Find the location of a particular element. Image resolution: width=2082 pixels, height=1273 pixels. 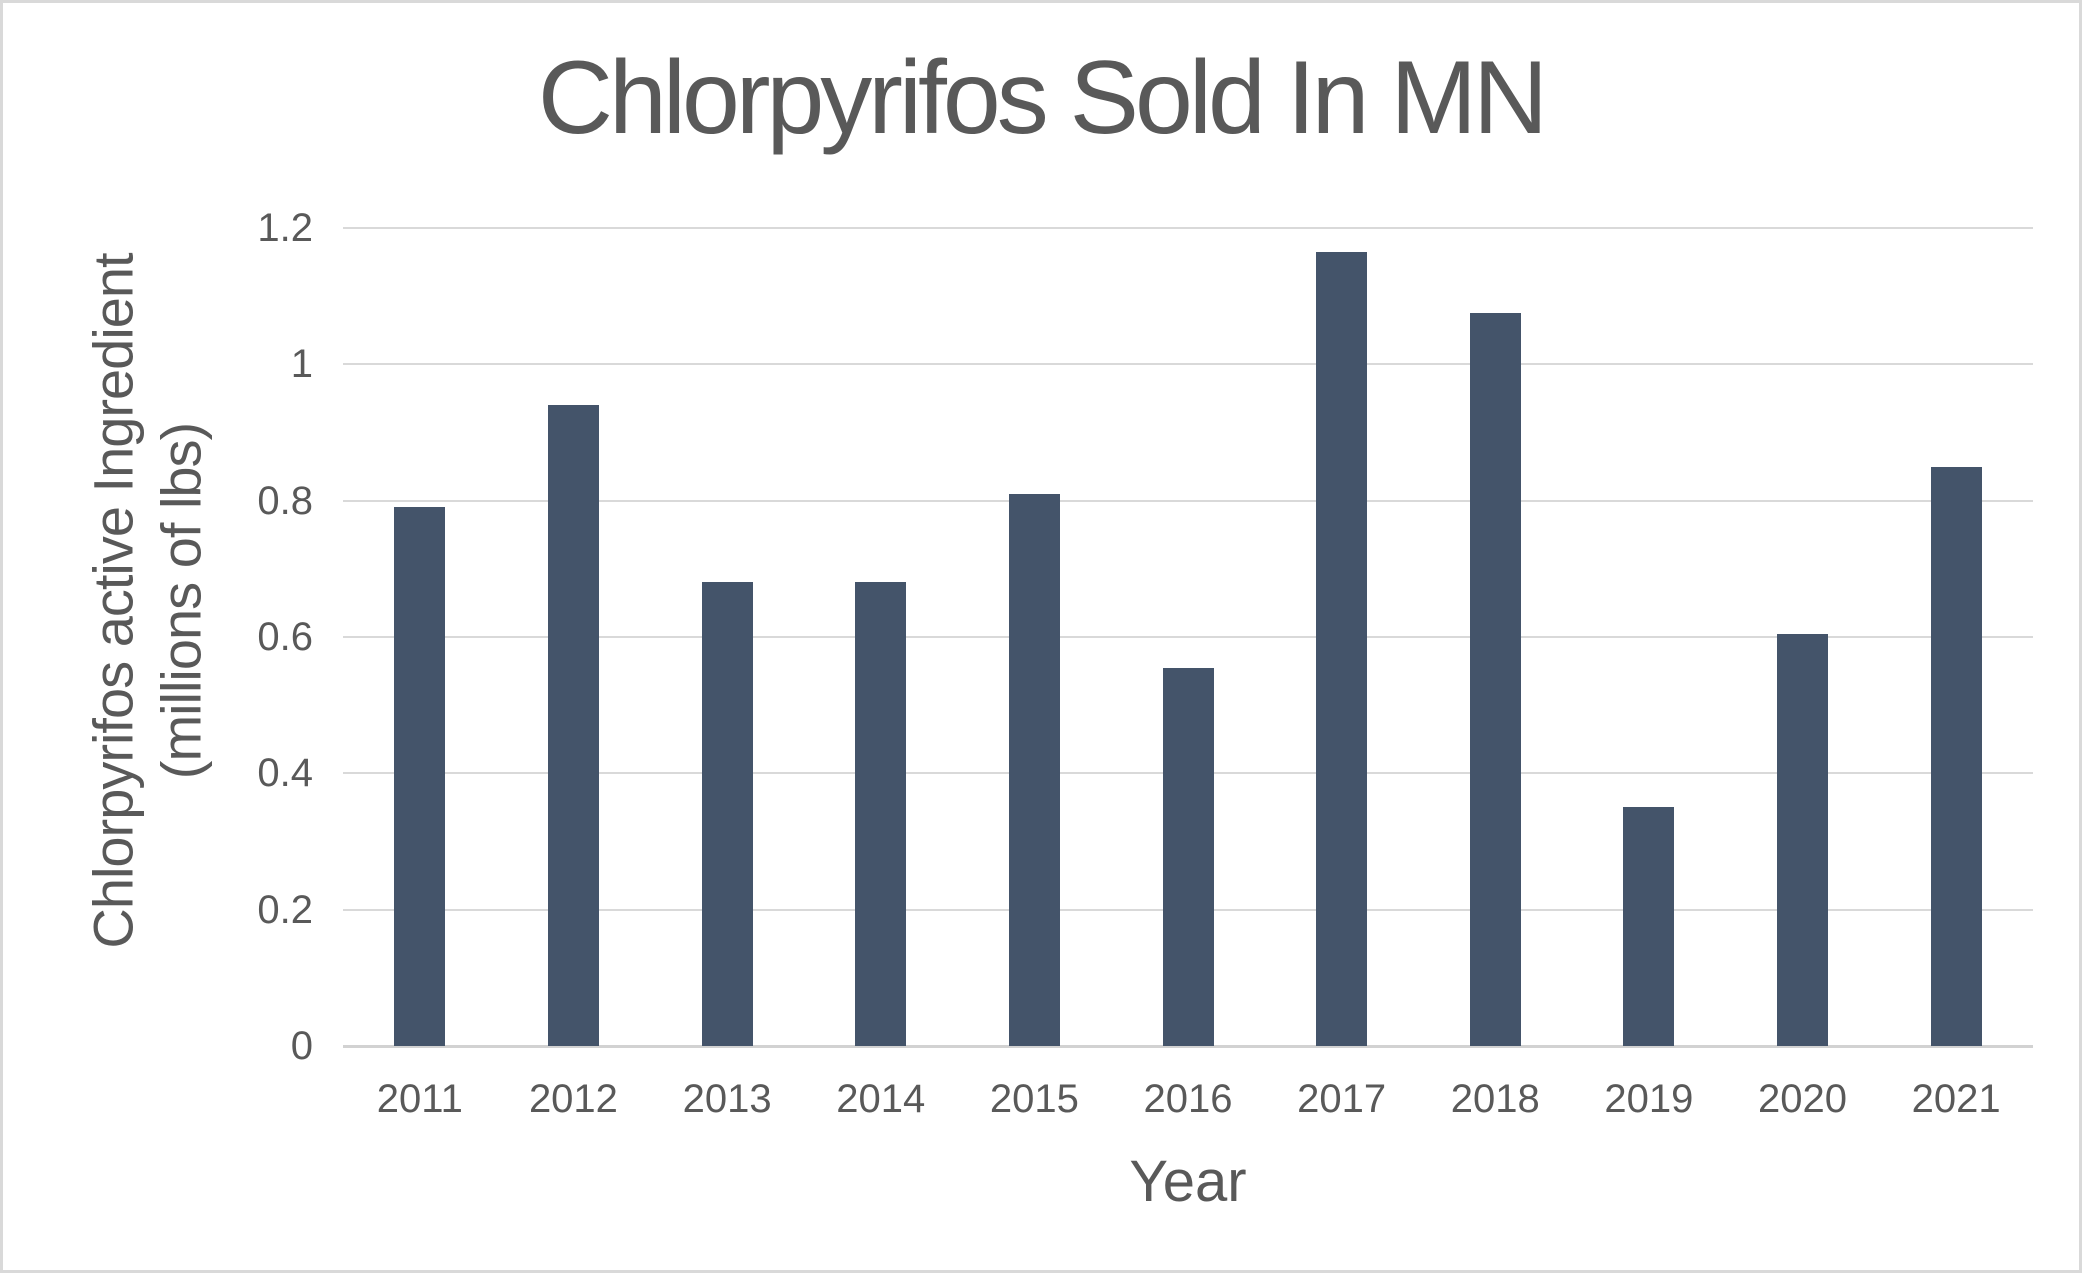

y-tick-label-0: 0 is located at coordinates (301, 1046).